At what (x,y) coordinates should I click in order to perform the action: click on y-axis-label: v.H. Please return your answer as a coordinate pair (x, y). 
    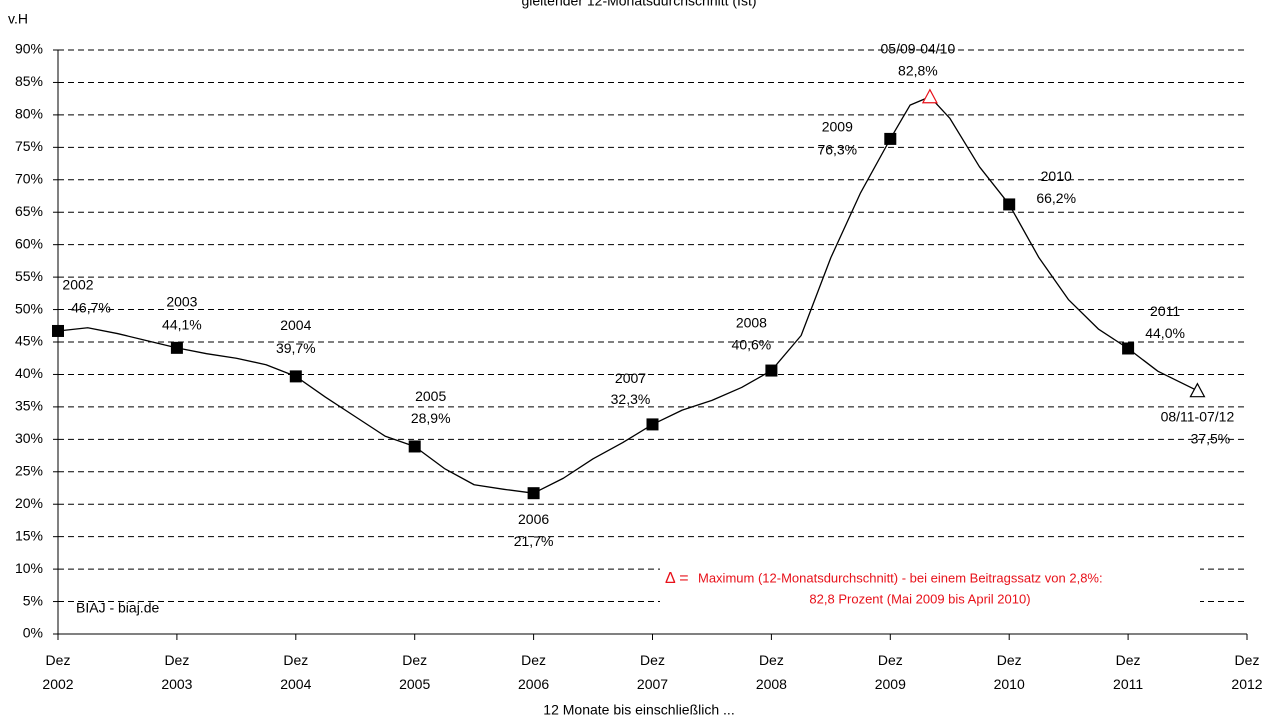
    Looking at the image, I should click on (18, 19).